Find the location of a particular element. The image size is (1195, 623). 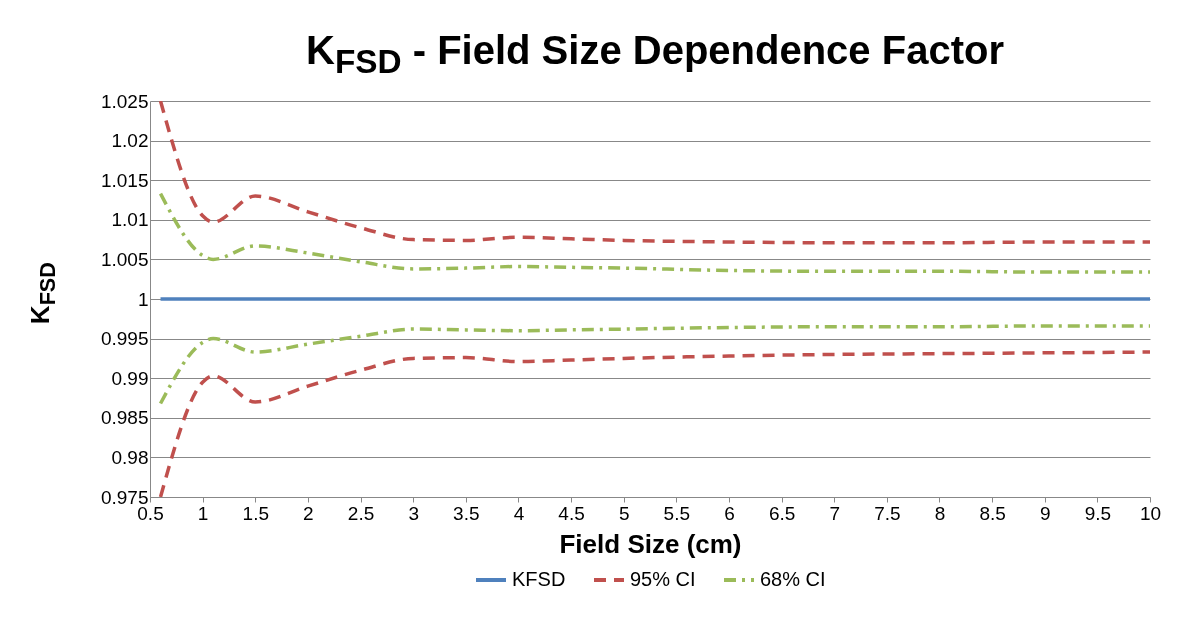

x-tick-label: 6 is located at coordinates (729, 513).